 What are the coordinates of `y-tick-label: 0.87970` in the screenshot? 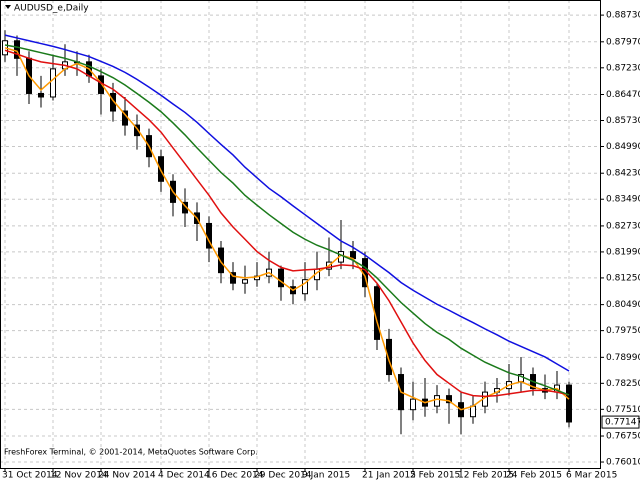 It's located at (623, 42).